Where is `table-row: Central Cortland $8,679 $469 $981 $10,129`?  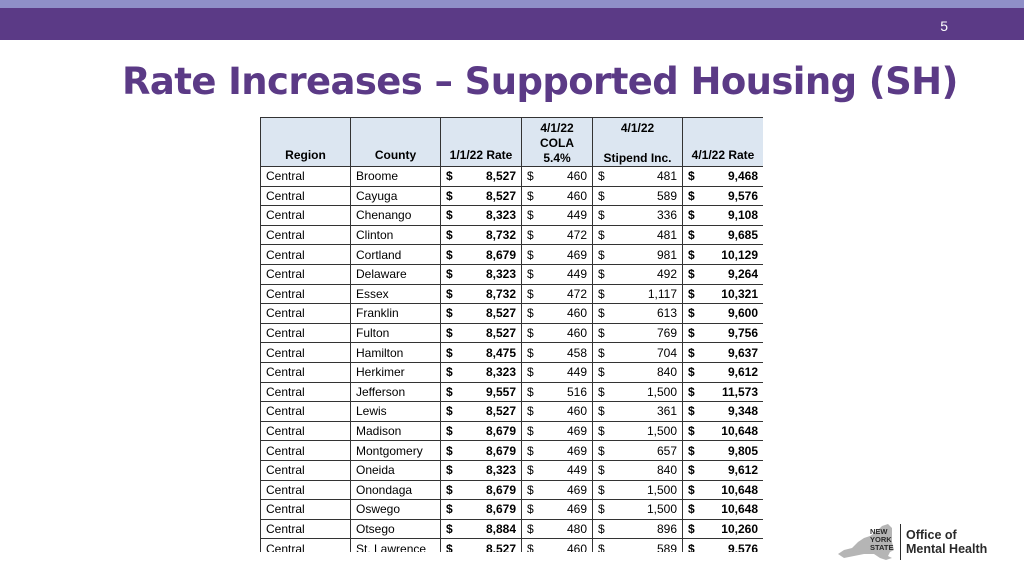 table-row: Central Cortland $8,679 $469 $981 $10,129 is located at coordinates (511, 254).